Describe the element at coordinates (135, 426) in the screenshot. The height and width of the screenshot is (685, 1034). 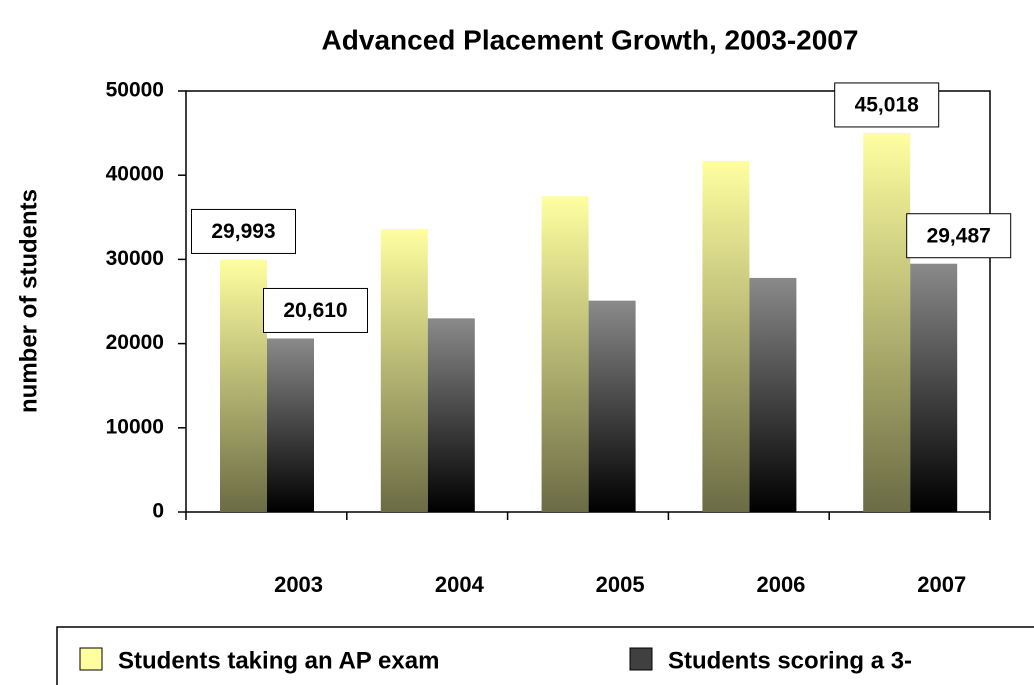
I see `y-tick-label: 10000` at that location.